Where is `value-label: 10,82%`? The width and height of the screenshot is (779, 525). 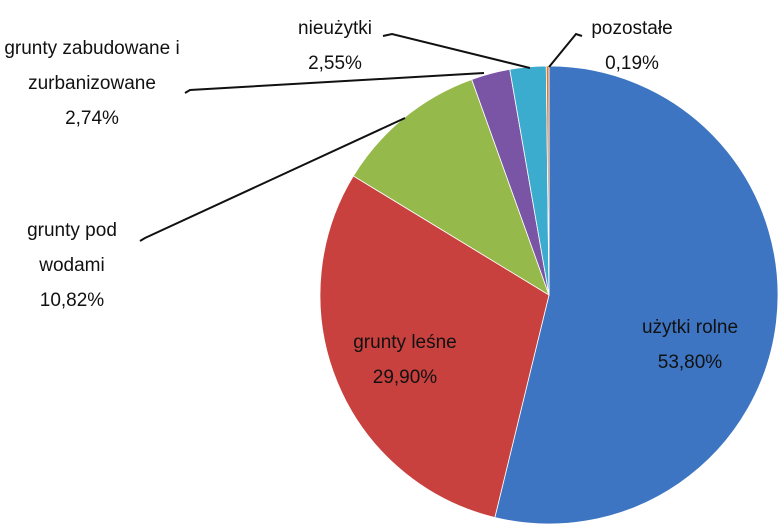 value-label: 10,82% is located at coordinates (72, 300).